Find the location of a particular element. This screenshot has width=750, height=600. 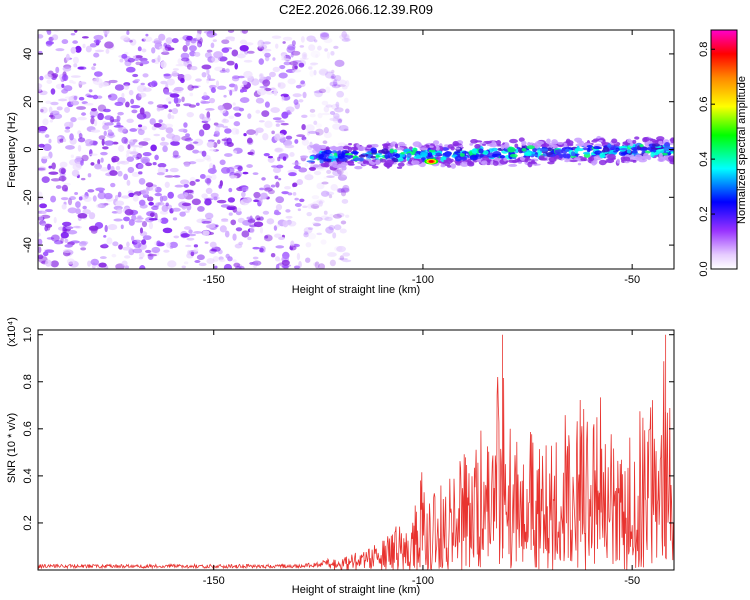

x-tick-label: -150 is located at coordinates (214, 280).